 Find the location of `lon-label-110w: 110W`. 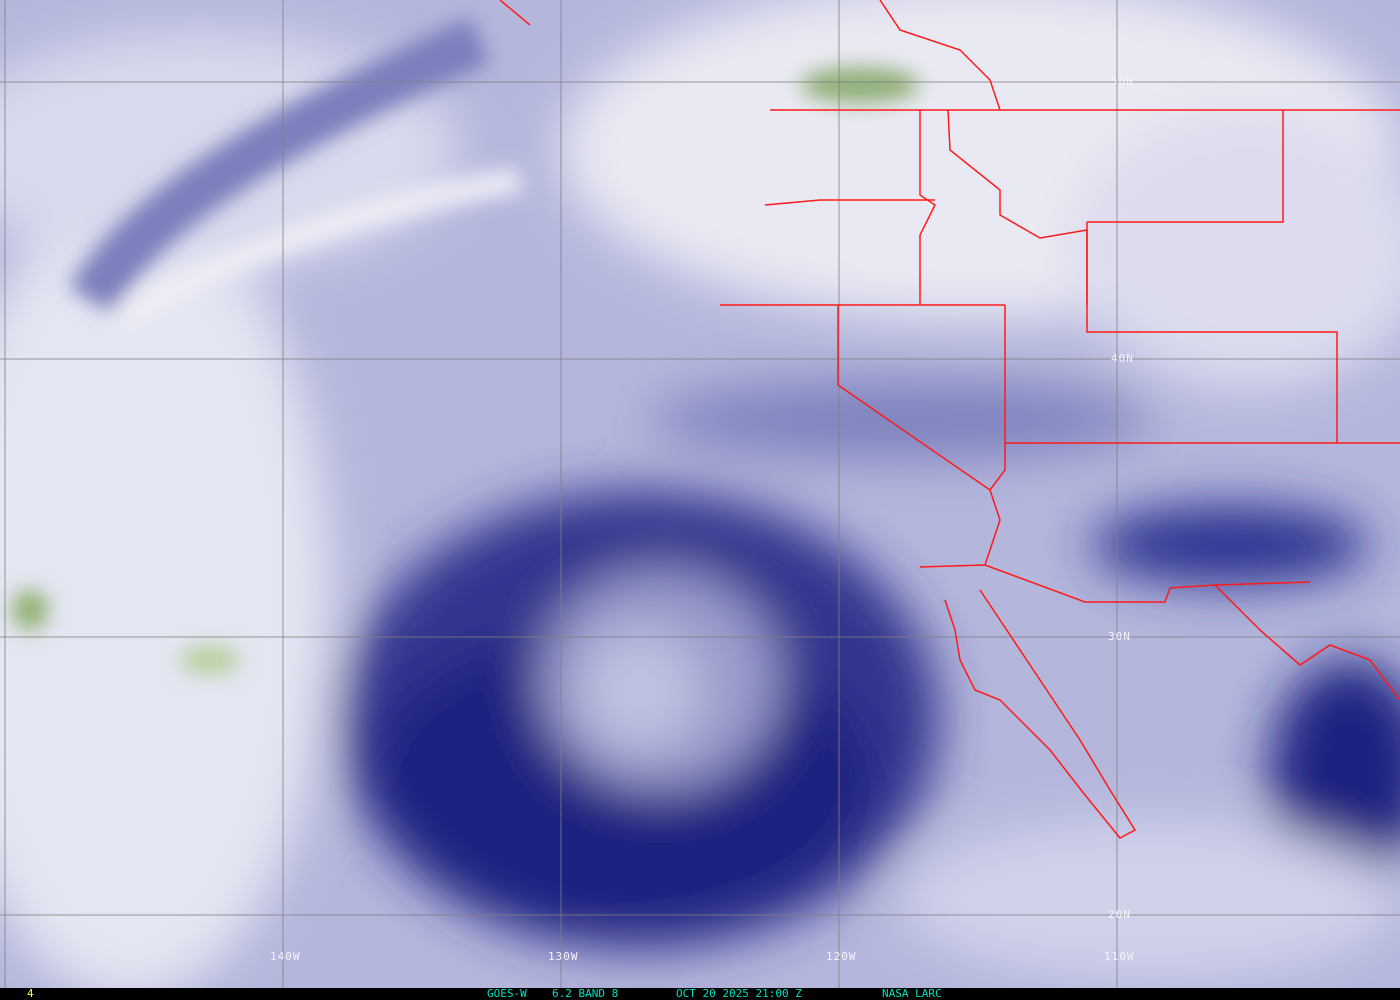

lon-label-110w: 110W is located at coordinates (1119, 956).